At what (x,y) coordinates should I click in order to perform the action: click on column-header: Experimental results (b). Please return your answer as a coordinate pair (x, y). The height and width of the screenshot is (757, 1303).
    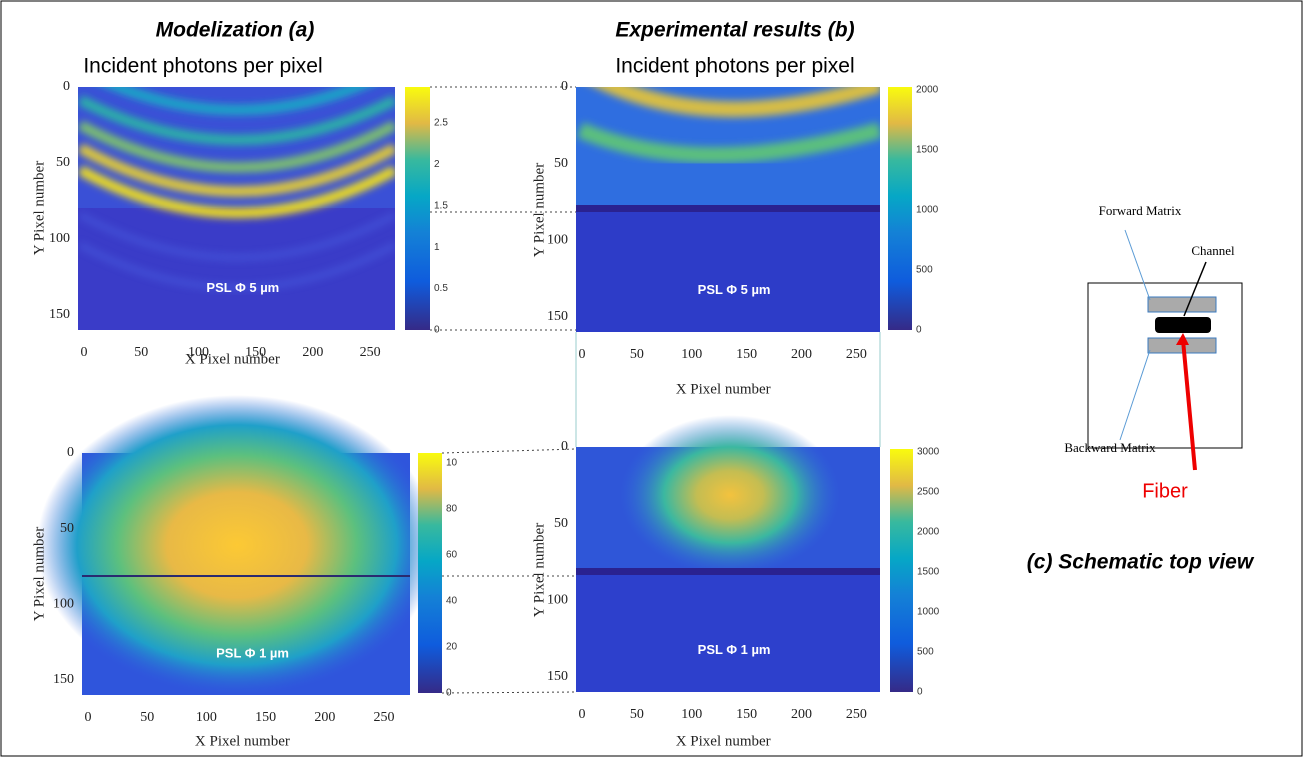
    Looking at the image, I should click on (734, 30).